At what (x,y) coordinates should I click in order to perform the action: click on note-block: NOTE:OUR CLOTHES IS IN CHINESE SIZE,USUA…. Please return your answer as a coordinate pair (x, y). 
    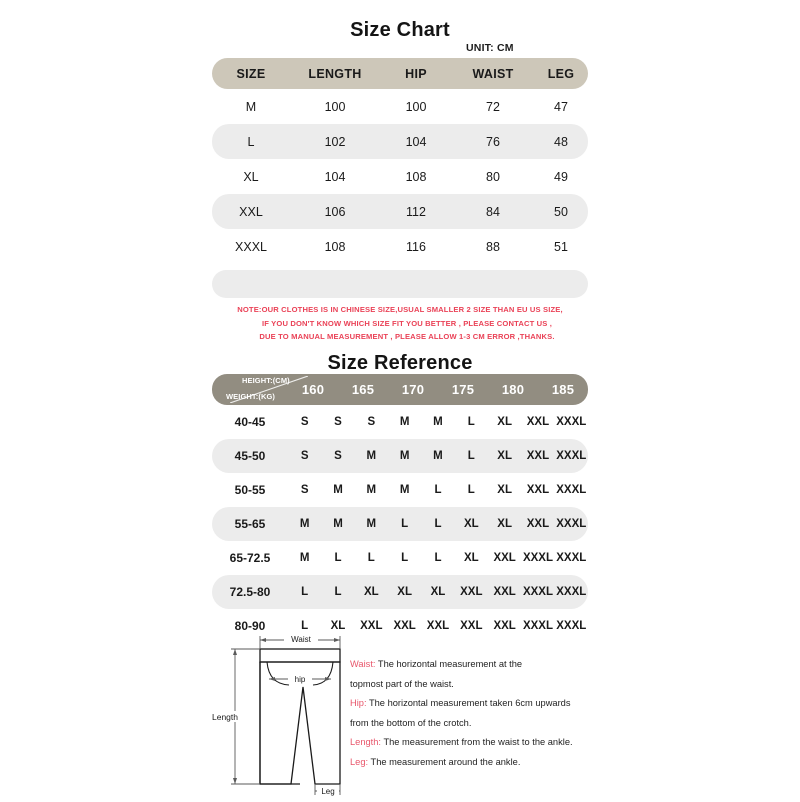
    Looking at the image, I should click on (400, 323).